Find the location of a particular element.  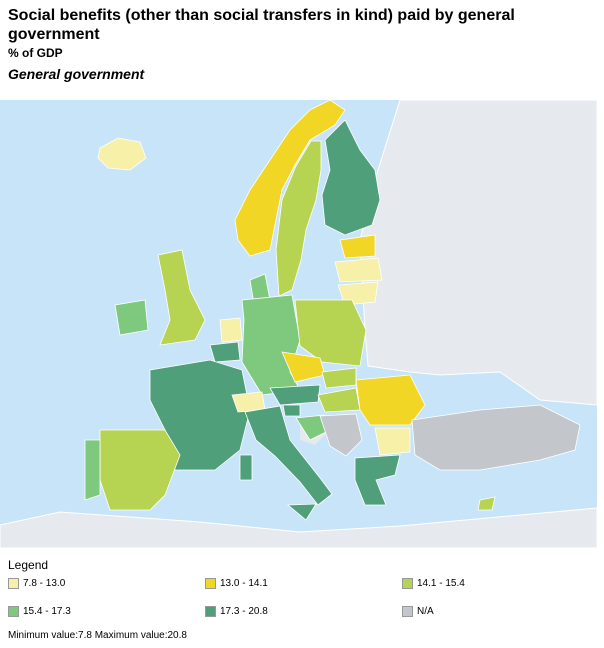

legend-label: N/A is located at coordinates (425, 611).